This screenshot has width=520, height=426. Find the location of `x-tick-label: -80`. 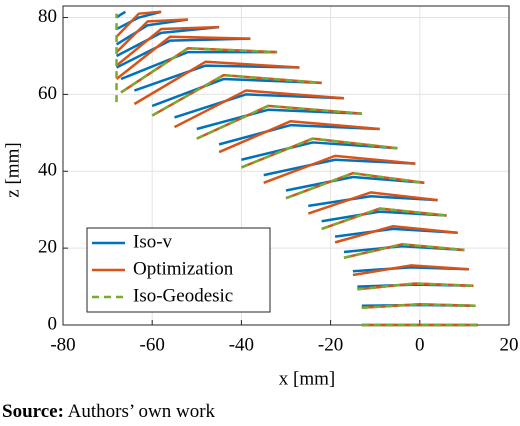

x-tick-label: -80 is located at coordinates (62, 344).